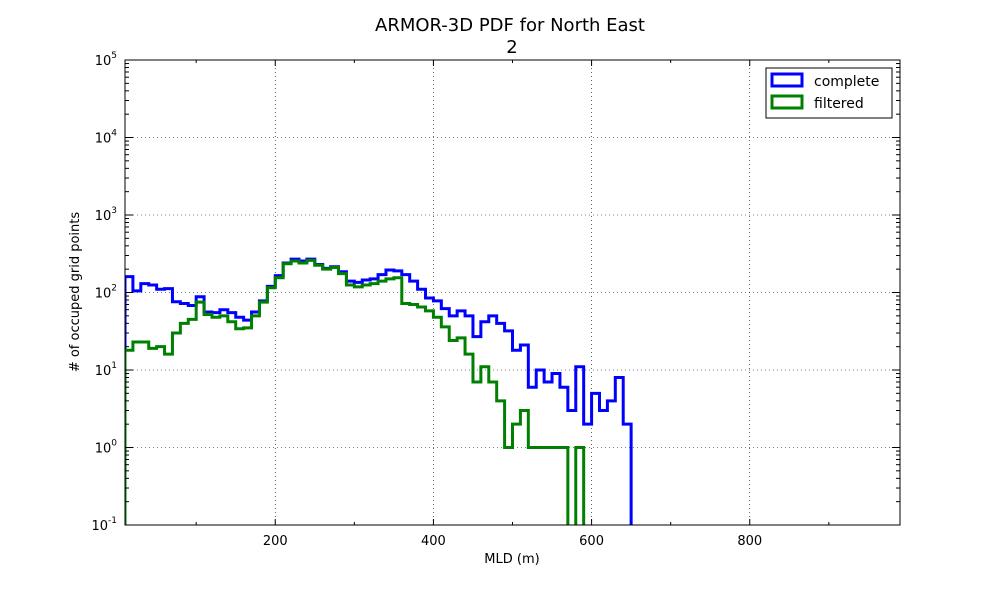 This screenshot has width=1000, height=600. I want to click on y-axis-label: # of occuped grid points, so click(75, 292).